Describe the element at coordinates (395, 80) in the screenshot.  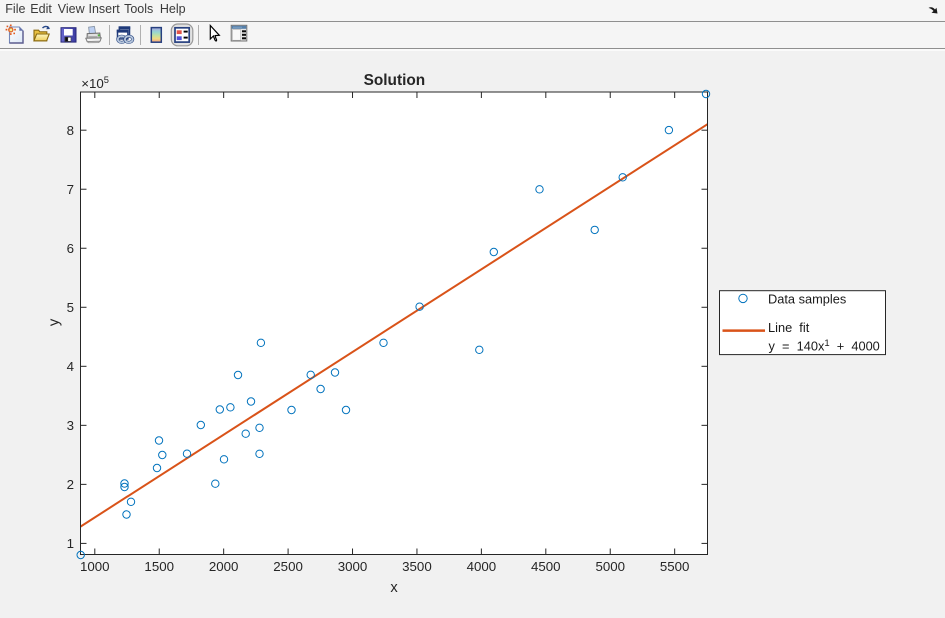
I see `svg-text: Solution` at that location.